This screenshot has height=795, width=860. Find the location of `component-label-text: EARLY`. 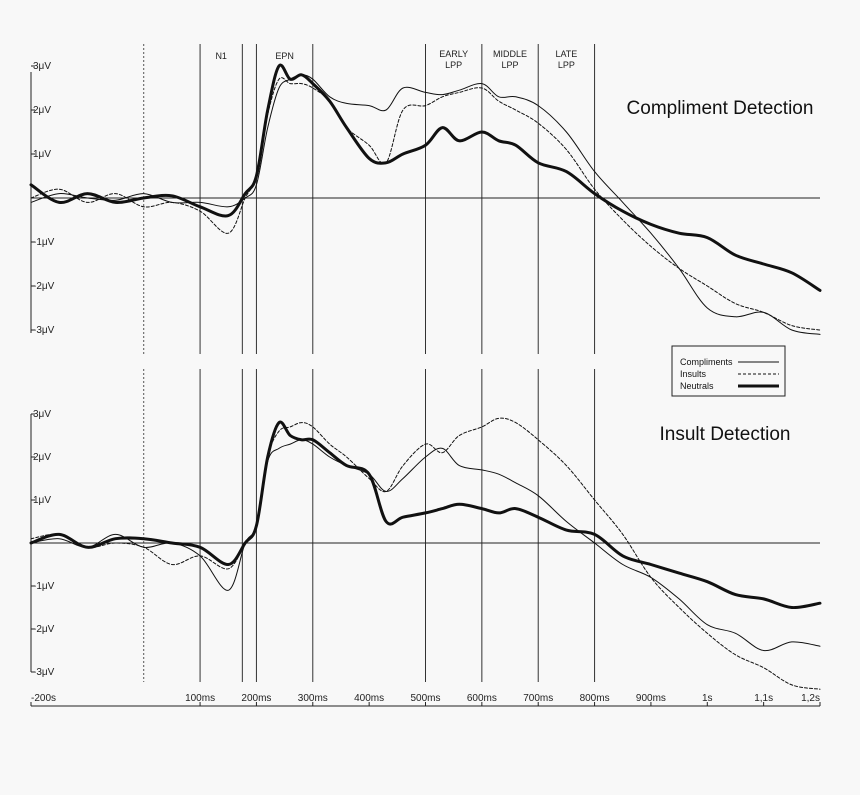

component-label-text: EARLY is located at coordinates (453, 54).